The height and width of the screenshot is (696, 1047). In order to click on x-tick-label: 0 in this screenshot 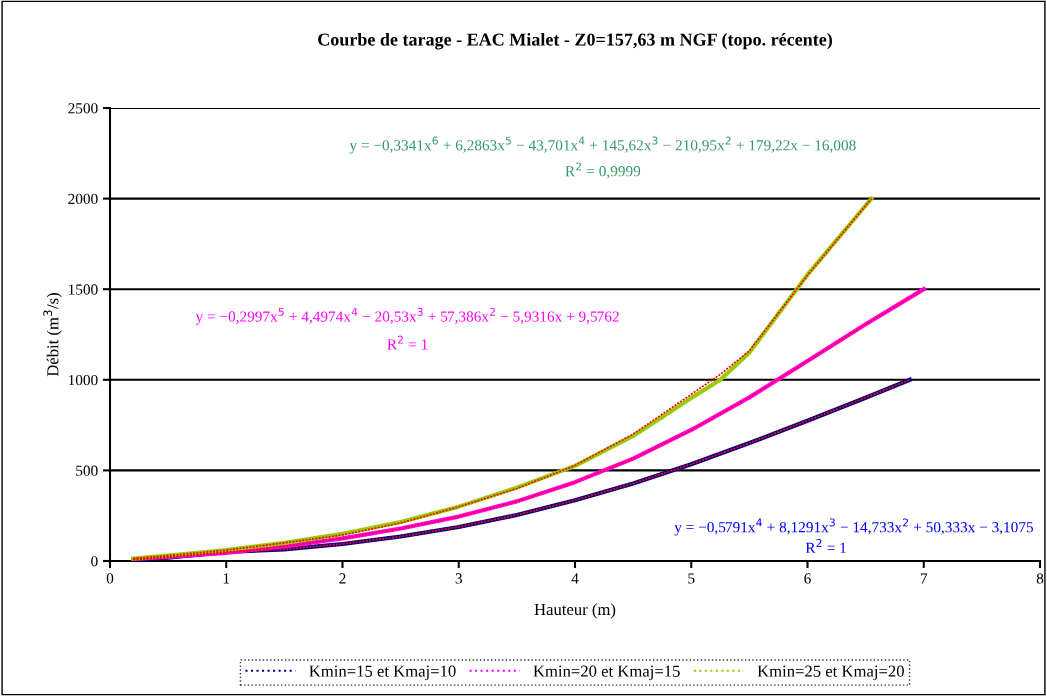, I will do `click(110, 578)`.